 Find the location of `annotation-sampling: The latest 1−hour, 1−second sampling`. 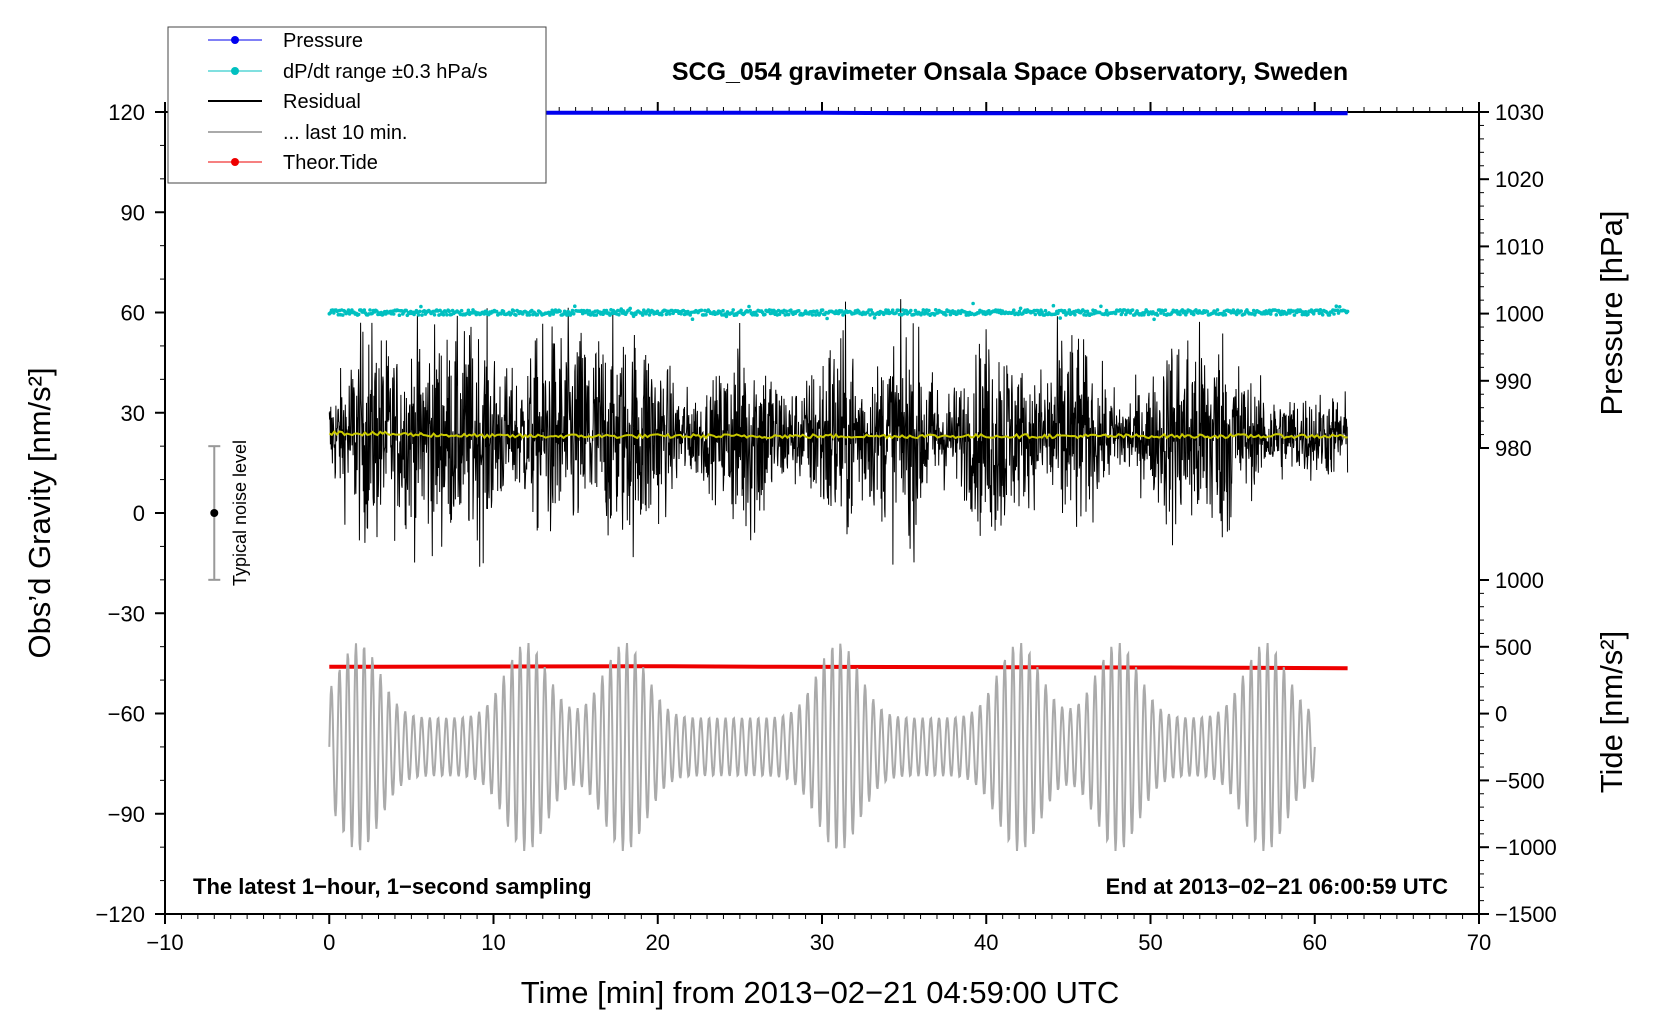

annotation-sampling: The latest 1−hour, 1−second sampling is located at coordinates (392, 886).